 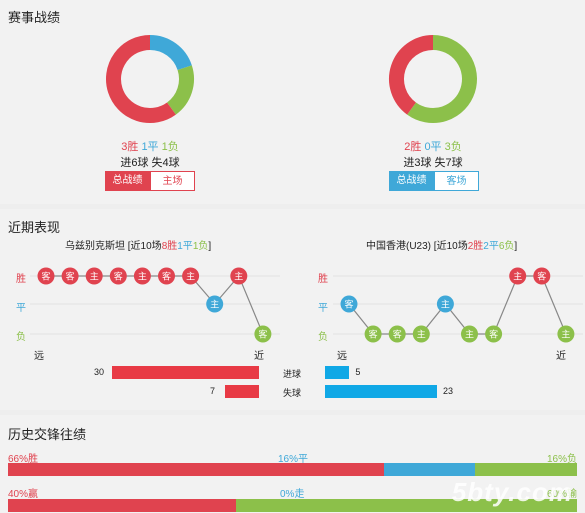 I want to click on left-axis-draw: 平, so click(x=21, y=308).